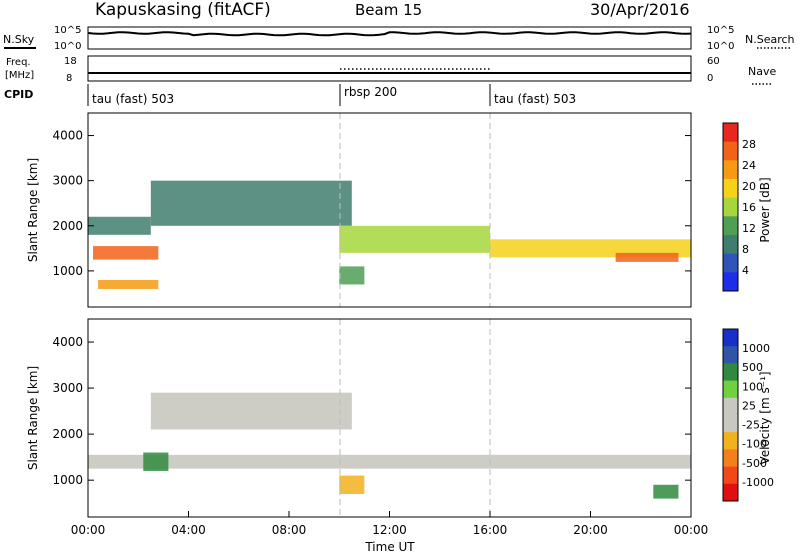 This screenshot has height=554, width=800. What do you see at coordinates (765, 417) in the screenshot?
I see `velocity-colorbar-label: Velocity [m s⁻¹]` at bounding box center [765, 417].